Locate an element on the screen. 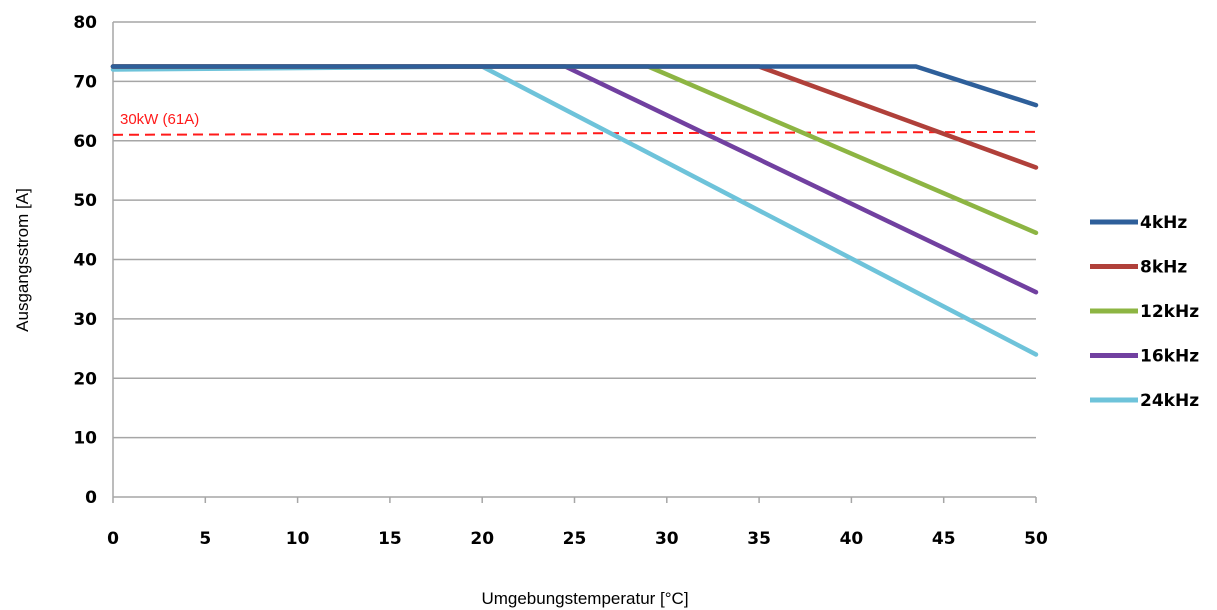 Image resolution: width=1217 pixels, height=610 pixels. x-tick-label-45: 45 is located at coordinates (944, 539).